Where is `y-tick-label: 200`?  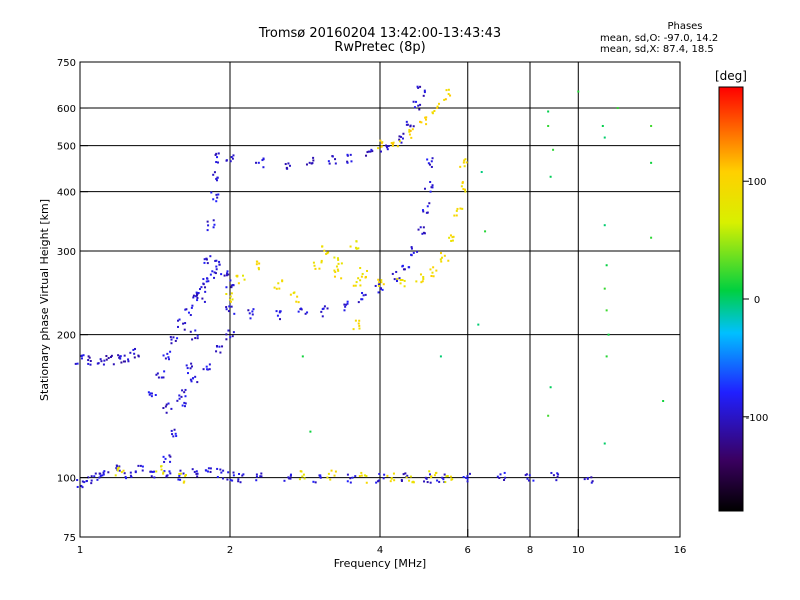 y-tick-label: 200 is located at coordinates (66, 336).